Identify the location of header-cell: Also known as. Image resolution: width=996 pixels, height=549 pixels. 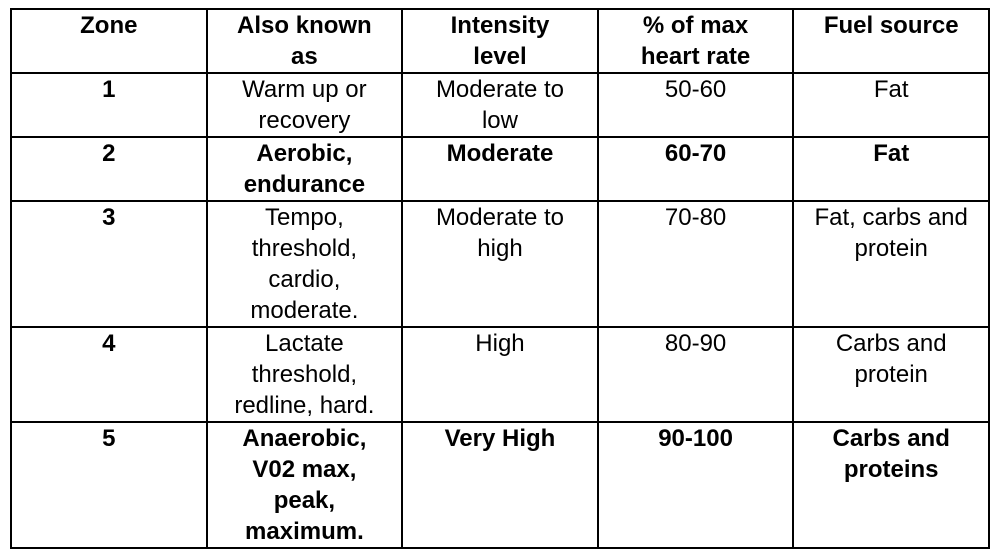
(304, 41).